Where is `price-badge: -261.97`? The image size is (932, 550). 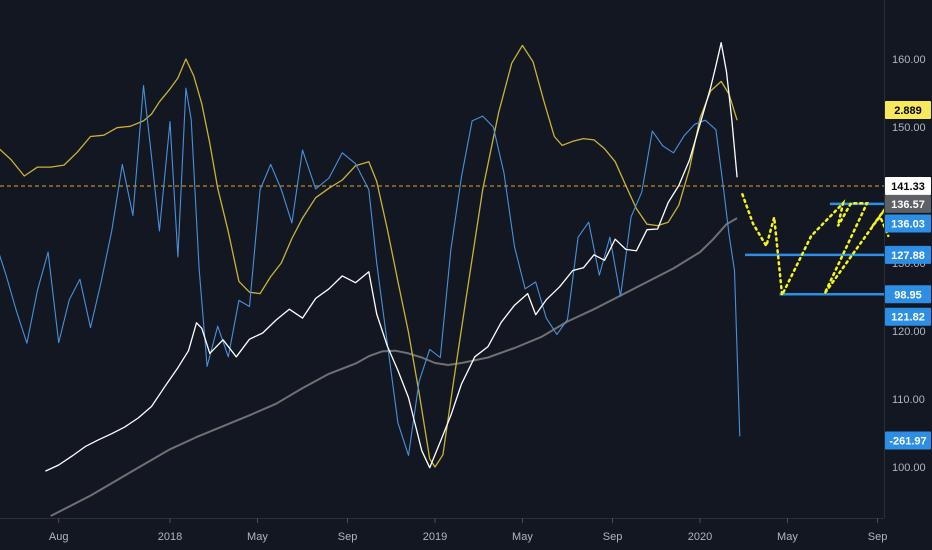
price-badge: -261.97 is located at coordinates (908, 440).